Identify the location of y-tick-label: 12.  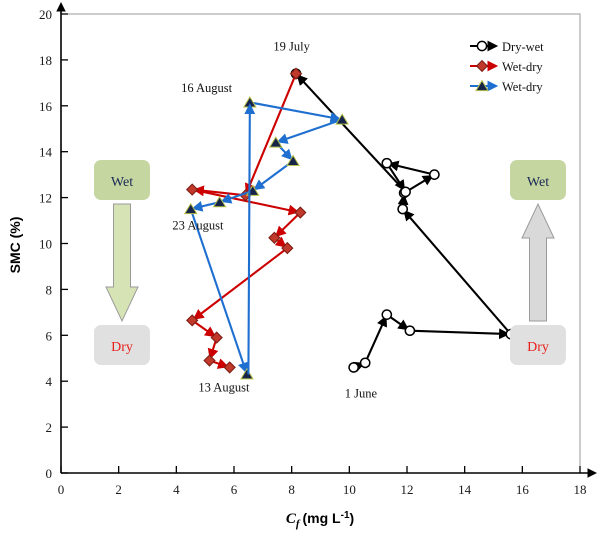
(45, 198).